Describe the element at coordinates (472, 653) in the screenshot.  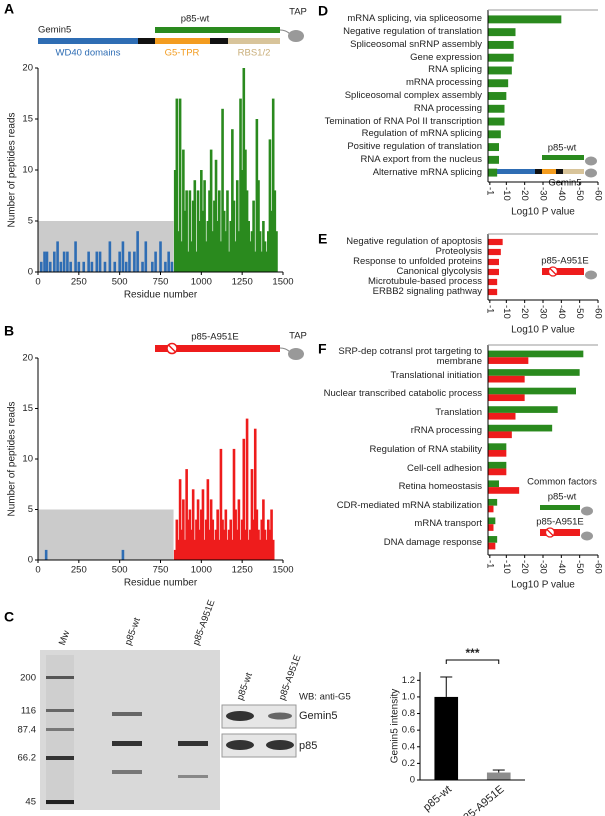
I see `significance-label: ***` at that location.